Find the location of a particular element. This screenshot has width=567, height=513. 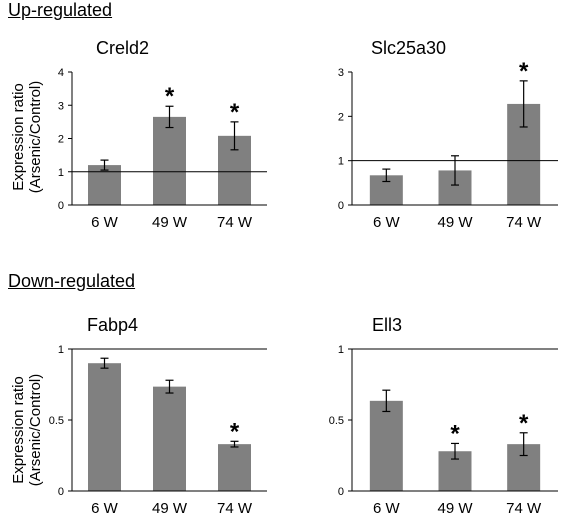

chart-title: Slc25a30 is located at coordinates (408, 48).